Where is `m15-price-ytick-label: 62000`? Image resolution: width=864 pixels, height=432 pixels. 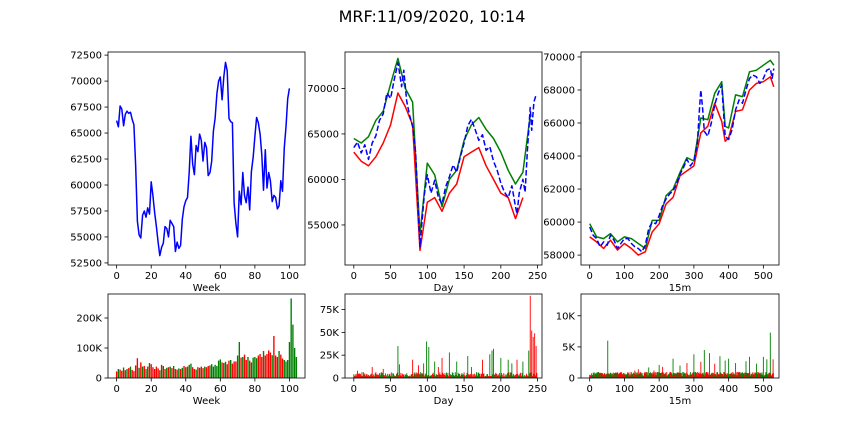
m15-price-ytick-label: 62000 is located at coordinates (559, 190).